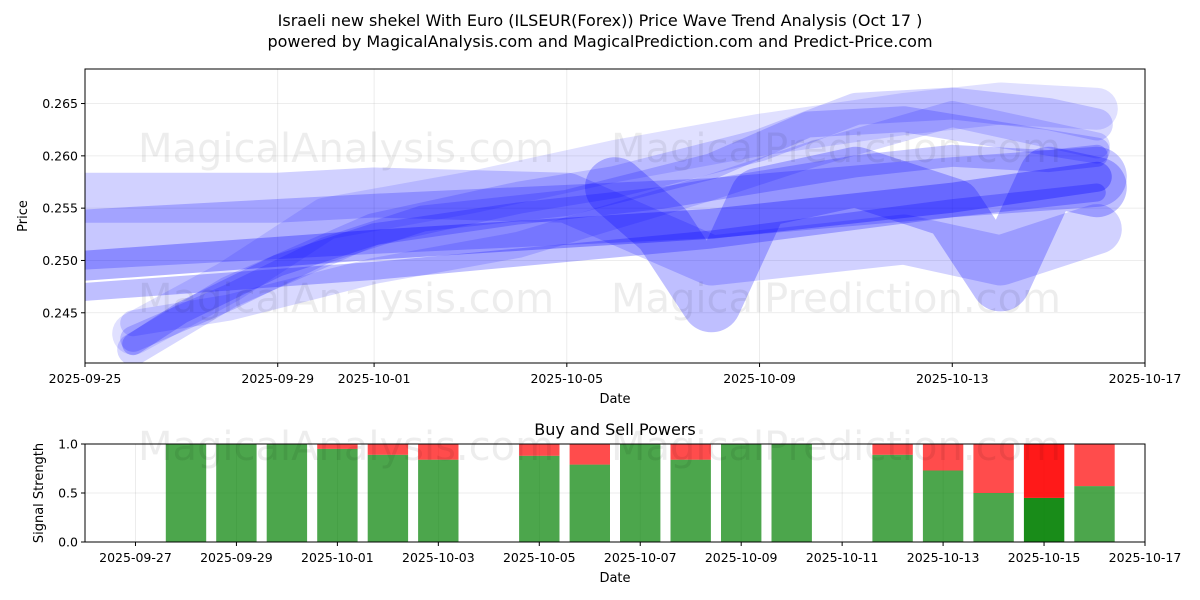 The width and height of the screenshot is (1200, 600). What do you see at coordinates (337, 557) in the screenshot?
I see `power-x-tick-label: 2025-10-01` at bounding box center [337, 557].